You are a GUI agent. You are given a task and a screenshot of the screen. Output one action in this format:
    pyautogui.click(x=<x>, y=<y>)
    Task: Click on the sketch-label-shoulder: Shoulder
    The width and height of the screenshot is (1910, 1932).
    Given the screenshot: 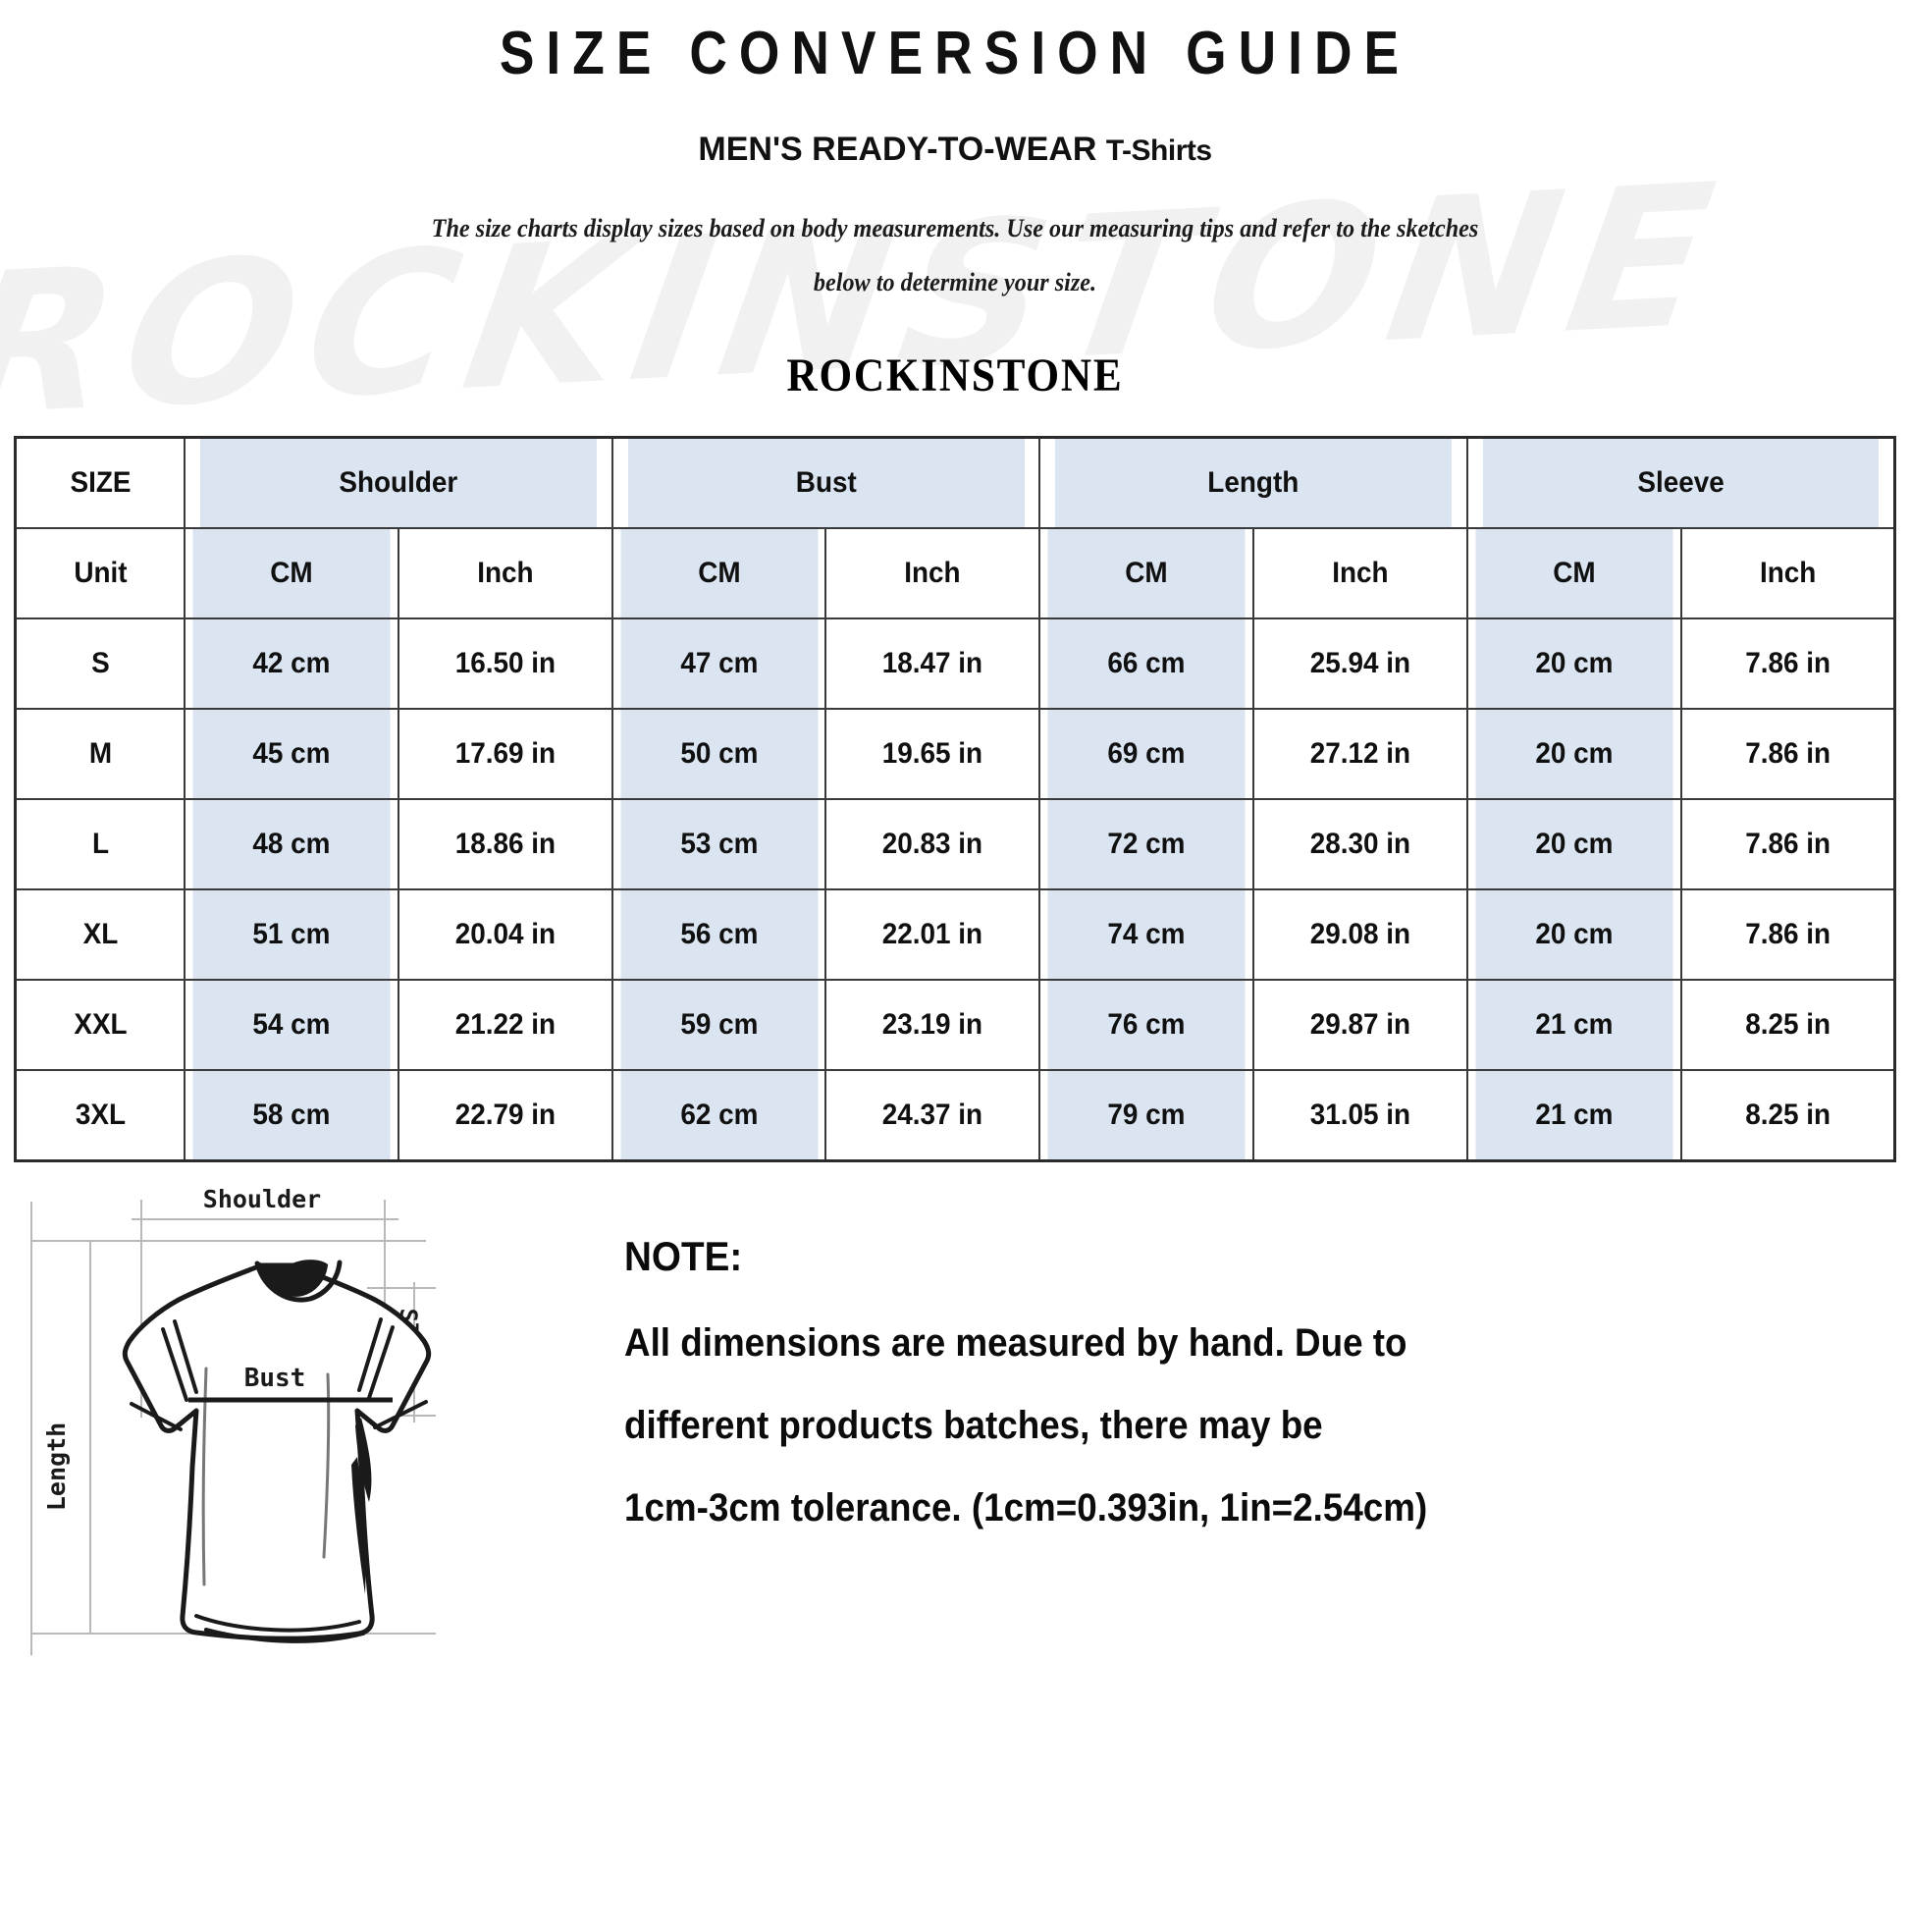 What is the action you would take?
    pyautogui.click(x=262, y=1199)
    